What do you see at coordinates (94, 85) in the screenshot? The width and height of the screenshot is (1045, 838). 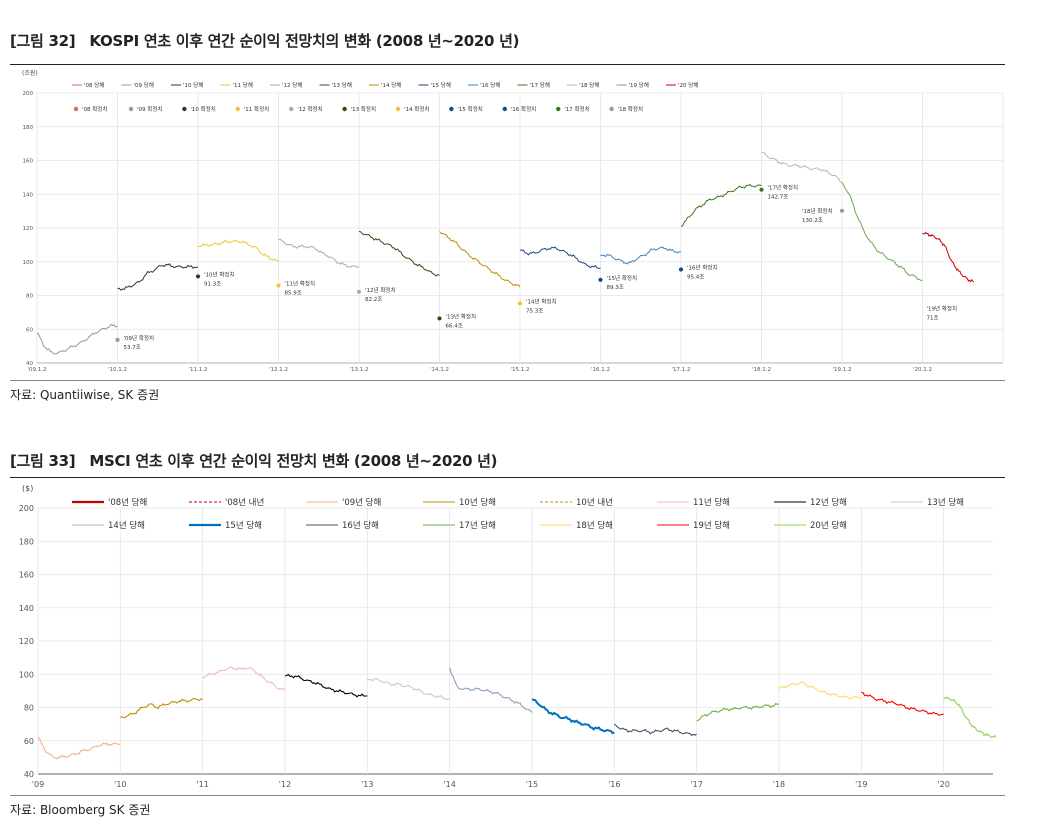 I see `legend-line-label: '08 당해` at bounding box center [94, 85].